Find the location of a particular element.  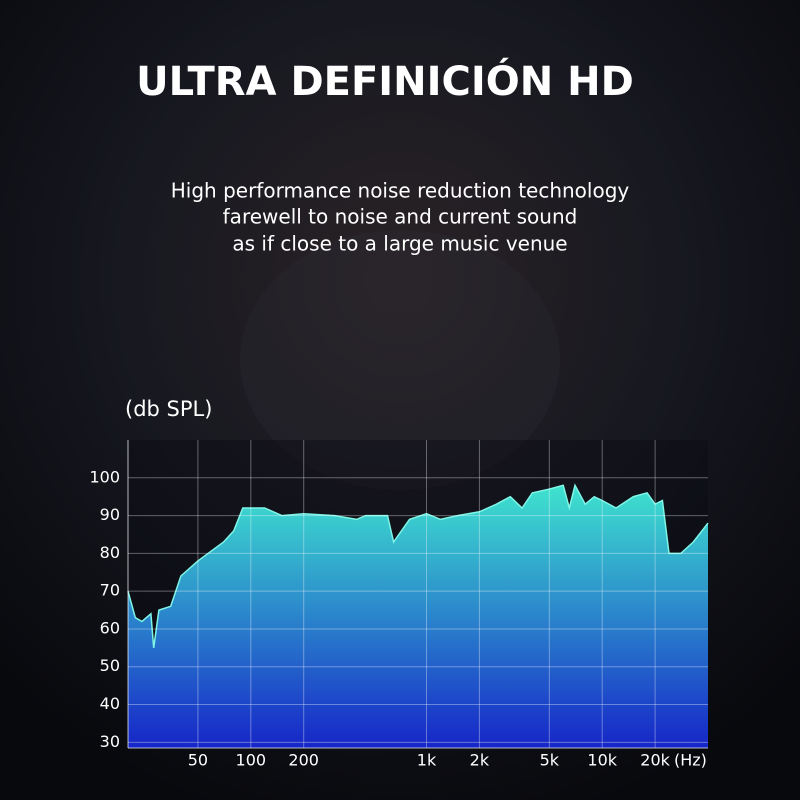

x-tick-label: 1k is located at coordinates (427, 760).